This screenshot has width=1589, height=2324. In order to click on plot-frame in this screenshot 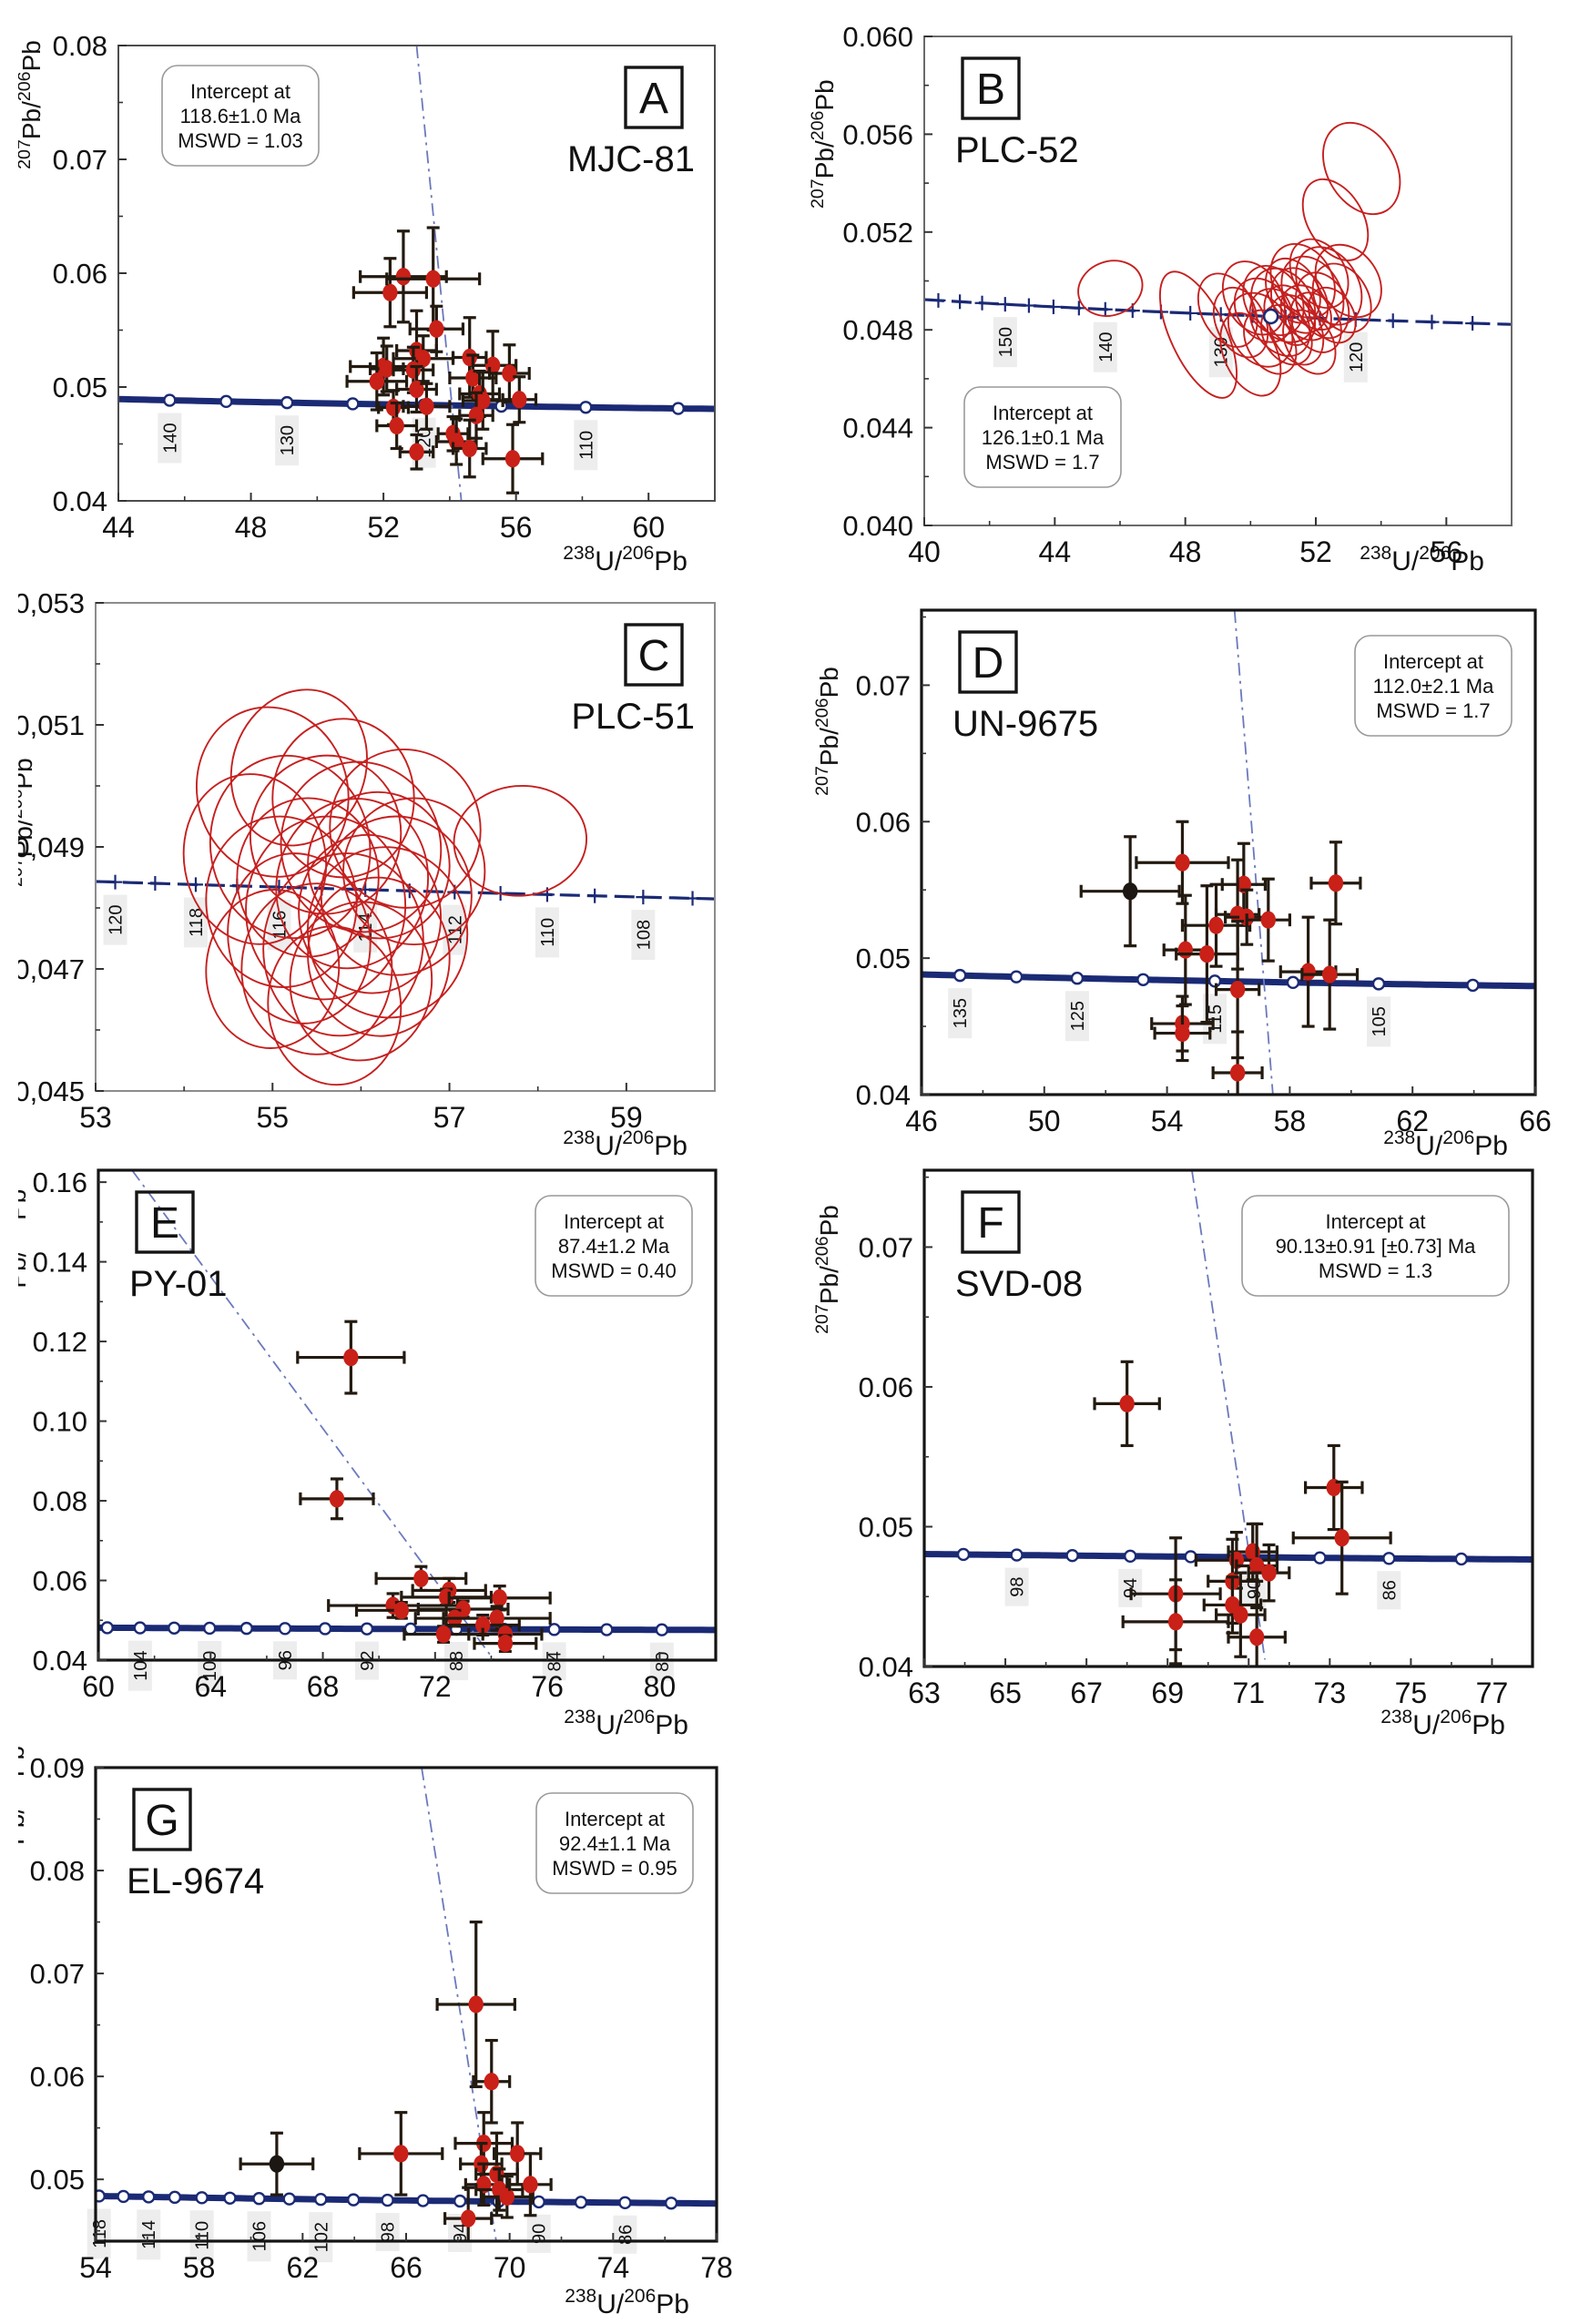, I will do `click(407, 1415)`.